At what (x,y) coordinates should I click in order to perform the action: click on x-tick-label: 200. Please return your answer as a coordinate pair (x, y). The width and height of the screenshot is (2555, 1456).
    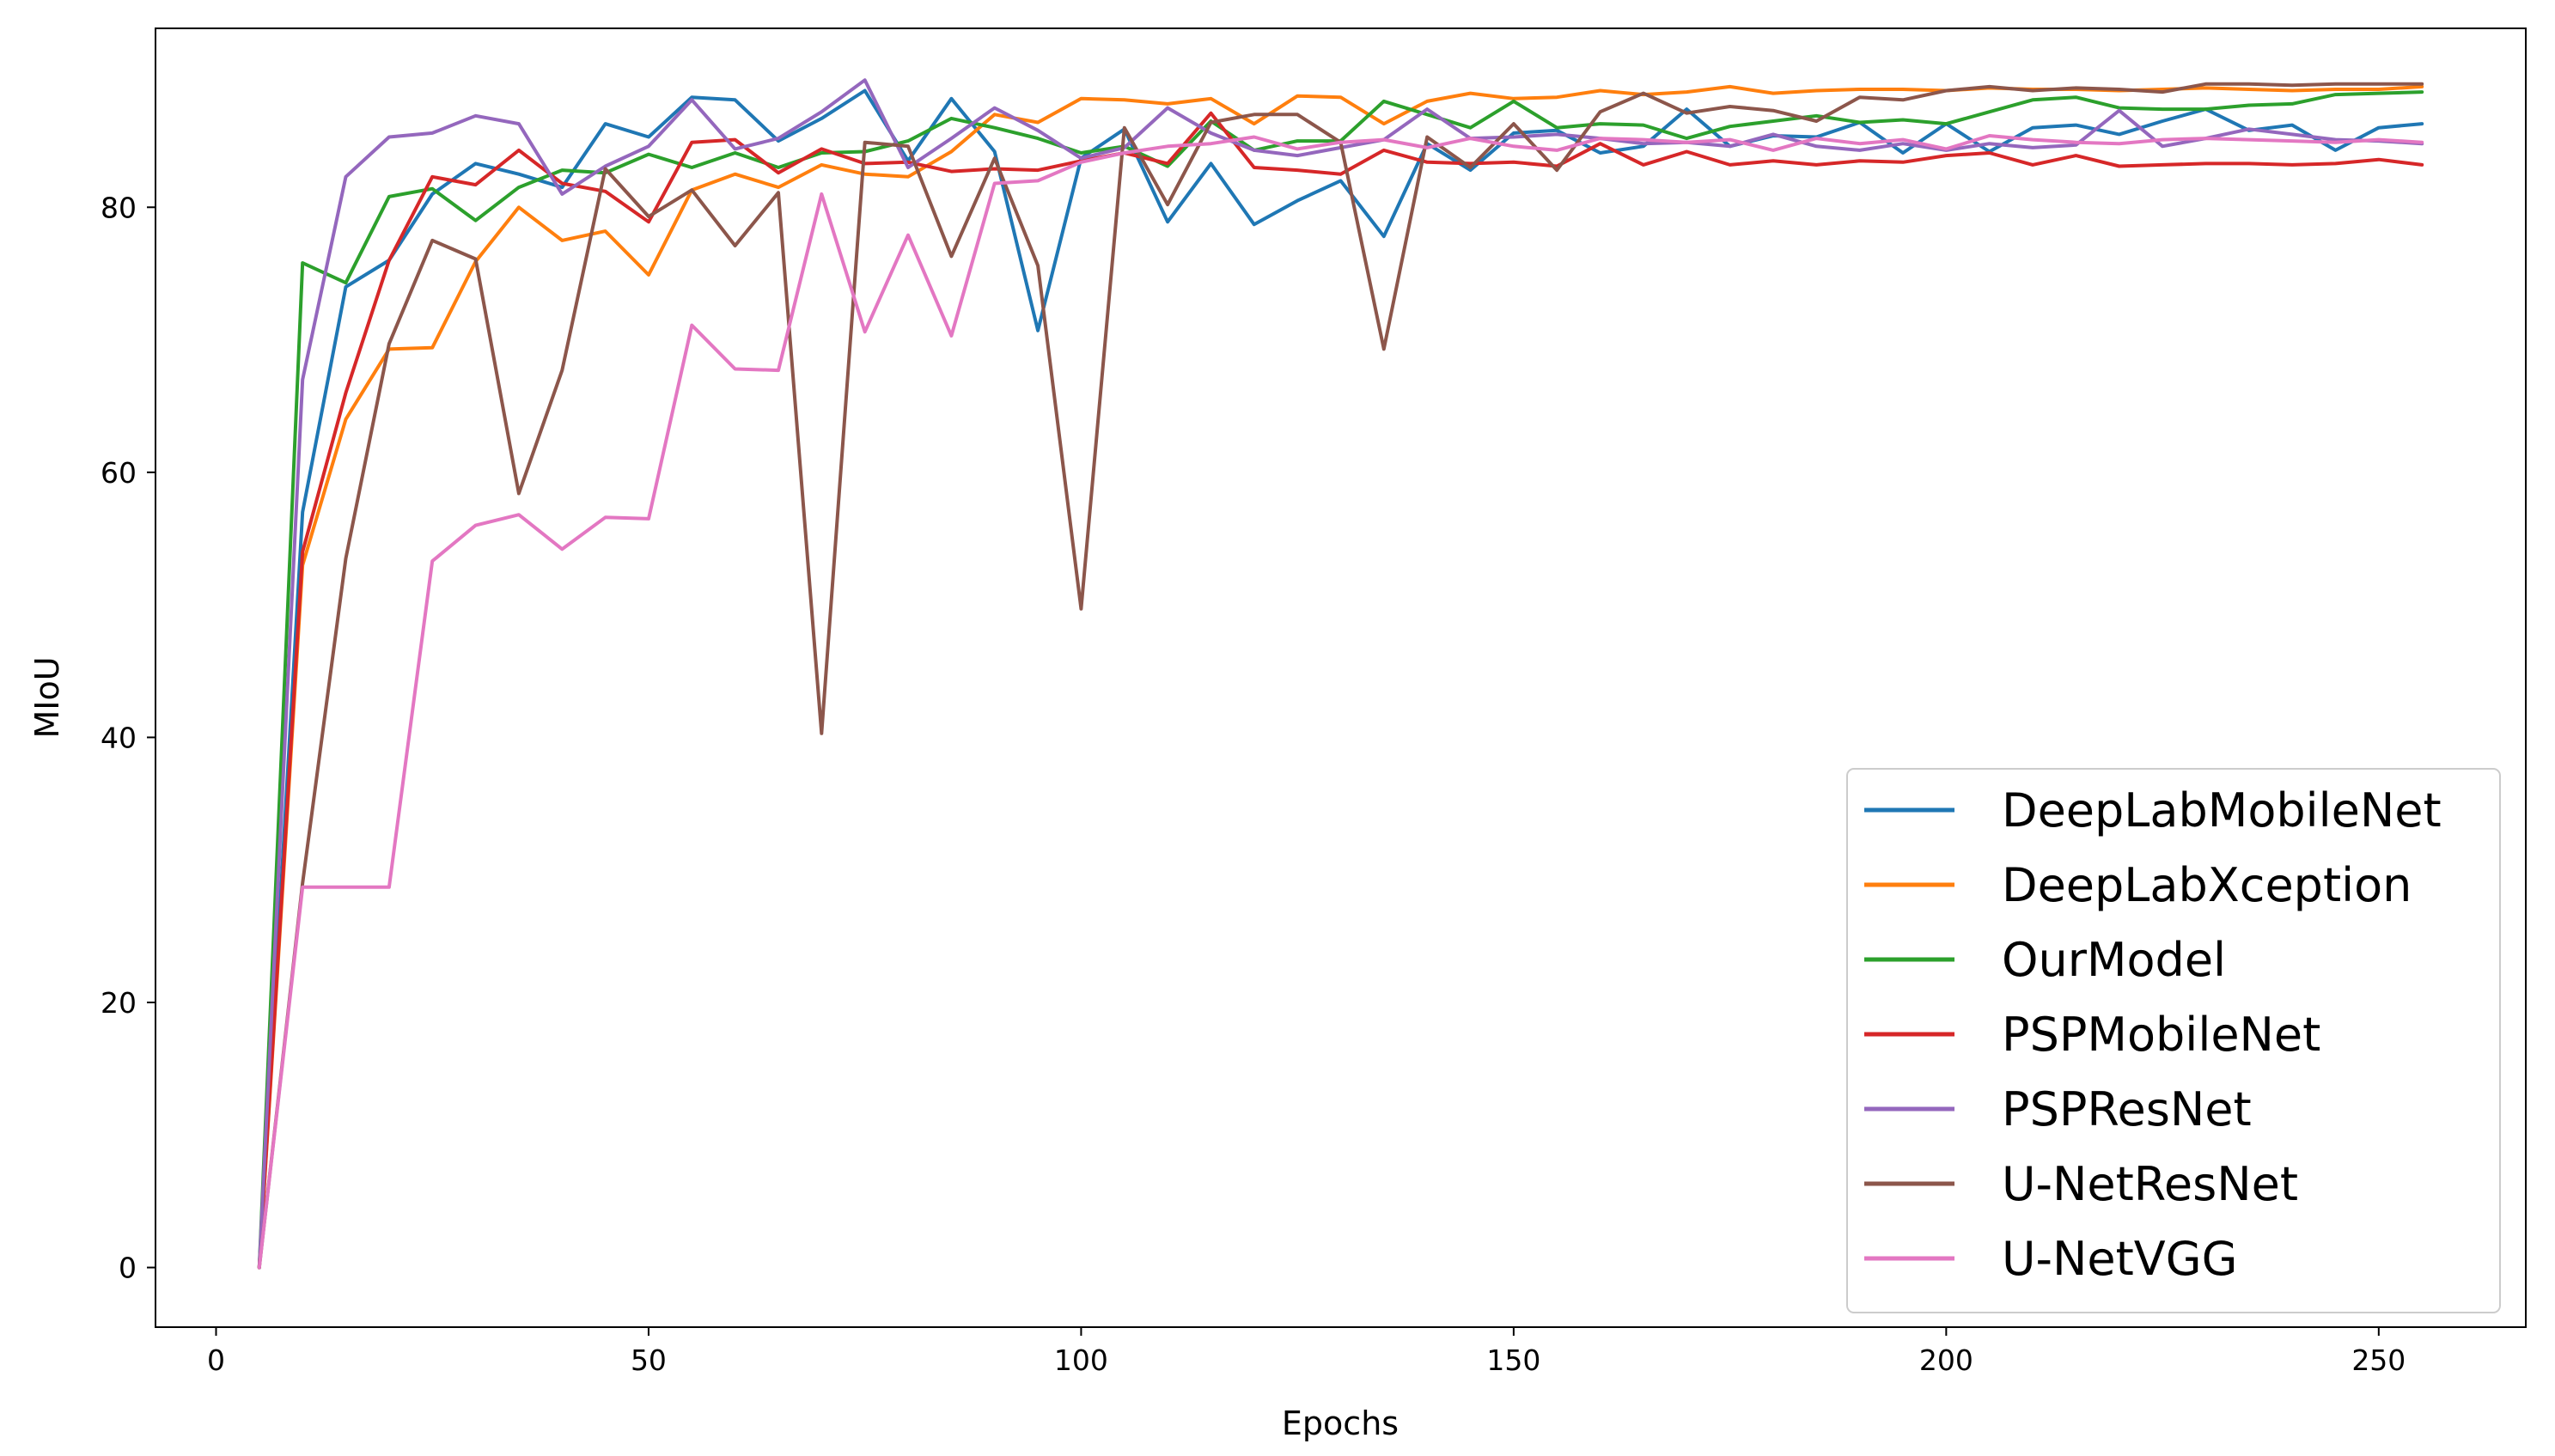
    Looking at the image, I should click on (1946, 1360).